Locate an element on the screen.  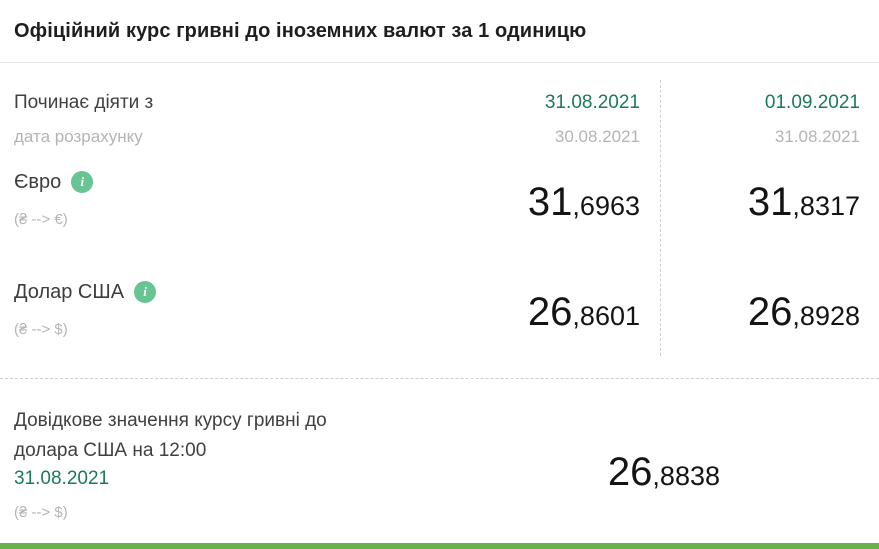
currency-row-euro: Євро i (₴ --> €) 31,6963 31,8317 is located at coordinates (439, 199).